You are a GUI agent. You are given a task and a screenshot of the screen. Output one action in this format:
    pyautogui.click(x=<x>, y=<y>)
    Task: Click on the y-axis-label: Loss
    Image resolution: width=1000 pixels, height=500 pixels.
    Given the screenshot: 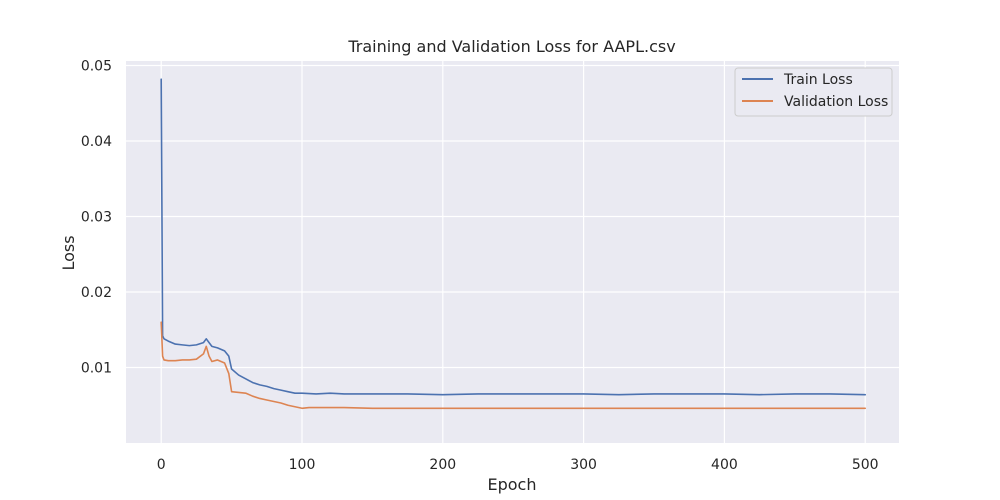 What is the action you would take?
    pyautogui.click(x=68, y=252)
    